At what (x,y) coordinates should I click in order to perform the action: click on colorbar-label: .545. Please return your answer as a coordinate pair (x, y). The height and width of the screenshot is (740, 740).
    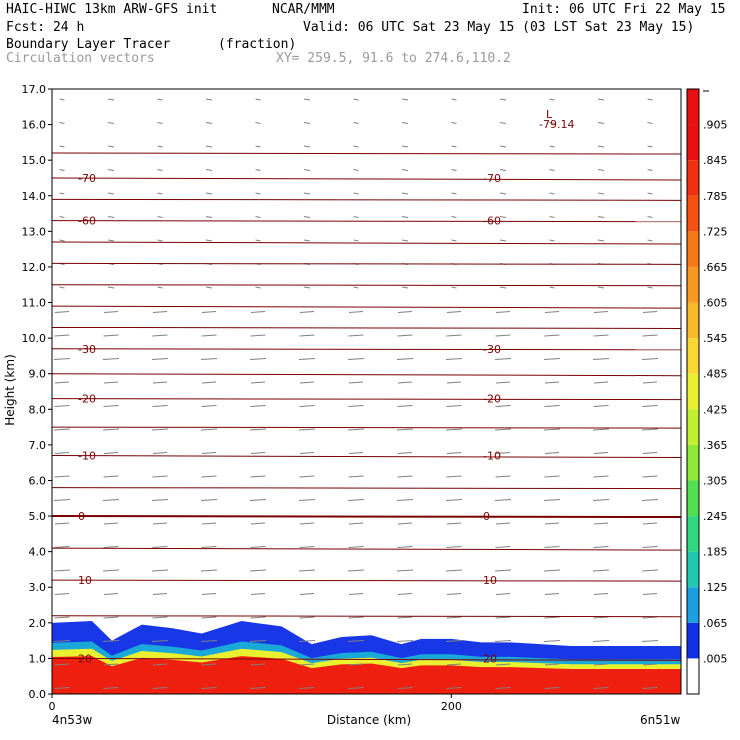
    Looking at the image, I should click on (715, 338).